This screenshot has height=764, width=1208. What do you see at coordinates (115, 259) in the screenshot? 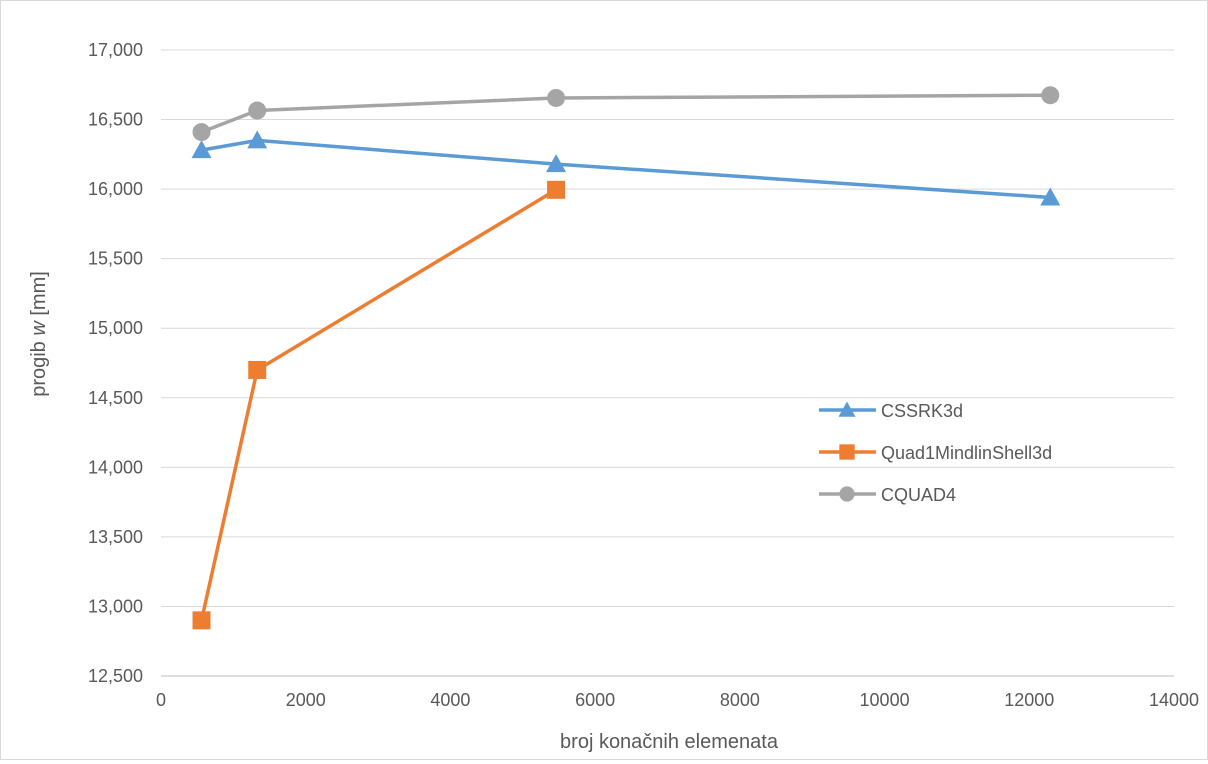
I see `y-tick-label: 15,500` at bounding box center [115, 259].